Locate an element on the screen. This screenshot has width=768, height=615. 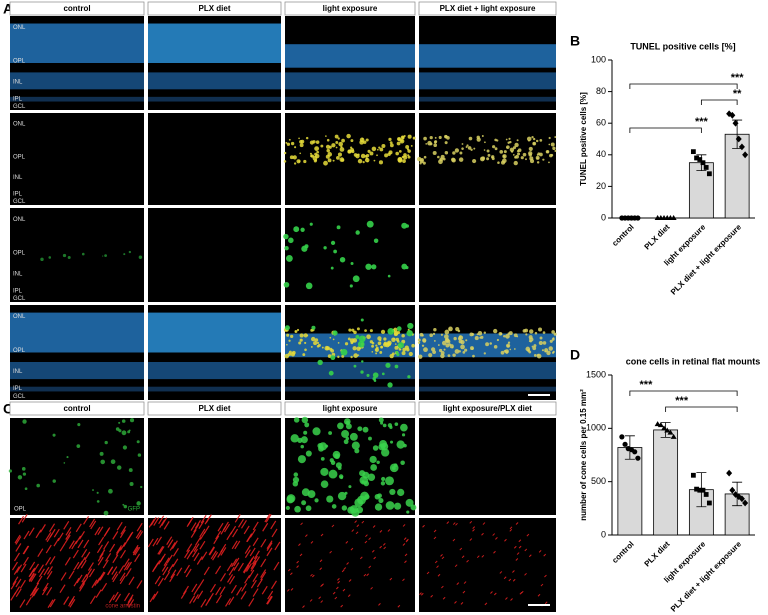
x-tick-label: PLX diet is located at coordinates (657, 236).